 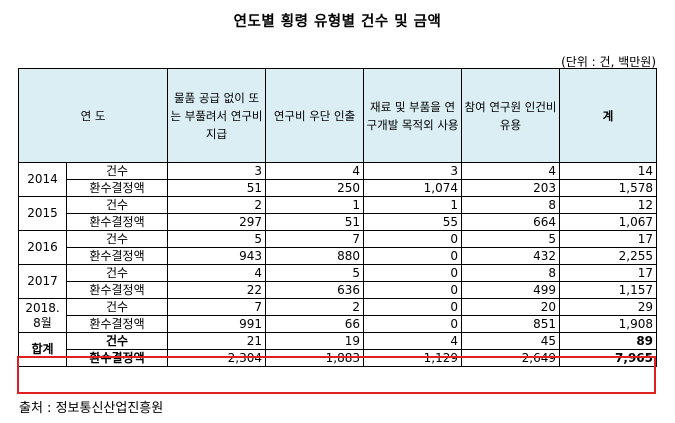 I want to click on header-year: 연 도, so click(x=93, y=115).